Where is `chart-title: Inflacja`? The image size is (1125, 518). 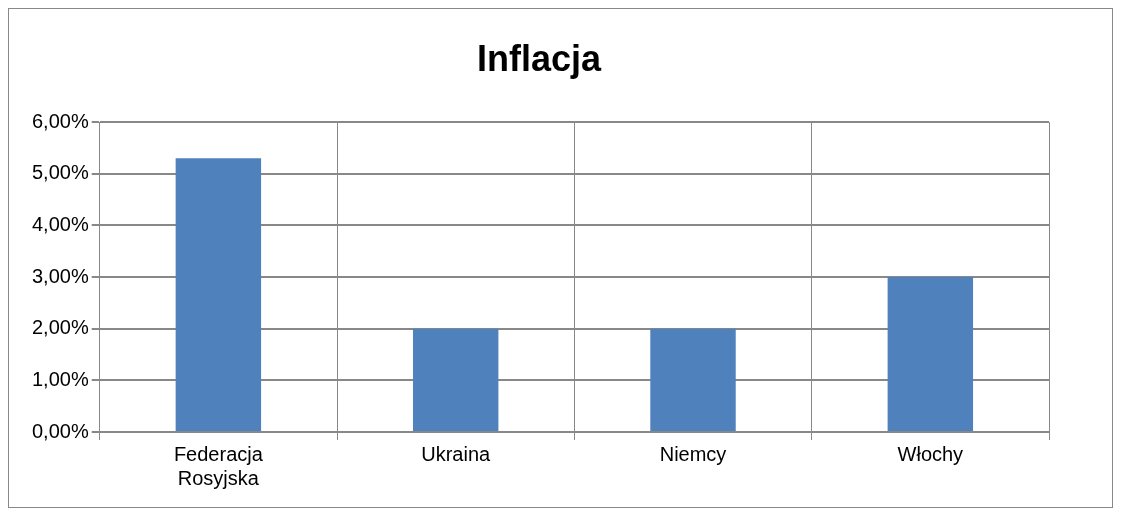 chart-title: Inflacja is located at coordinates (539, 58).